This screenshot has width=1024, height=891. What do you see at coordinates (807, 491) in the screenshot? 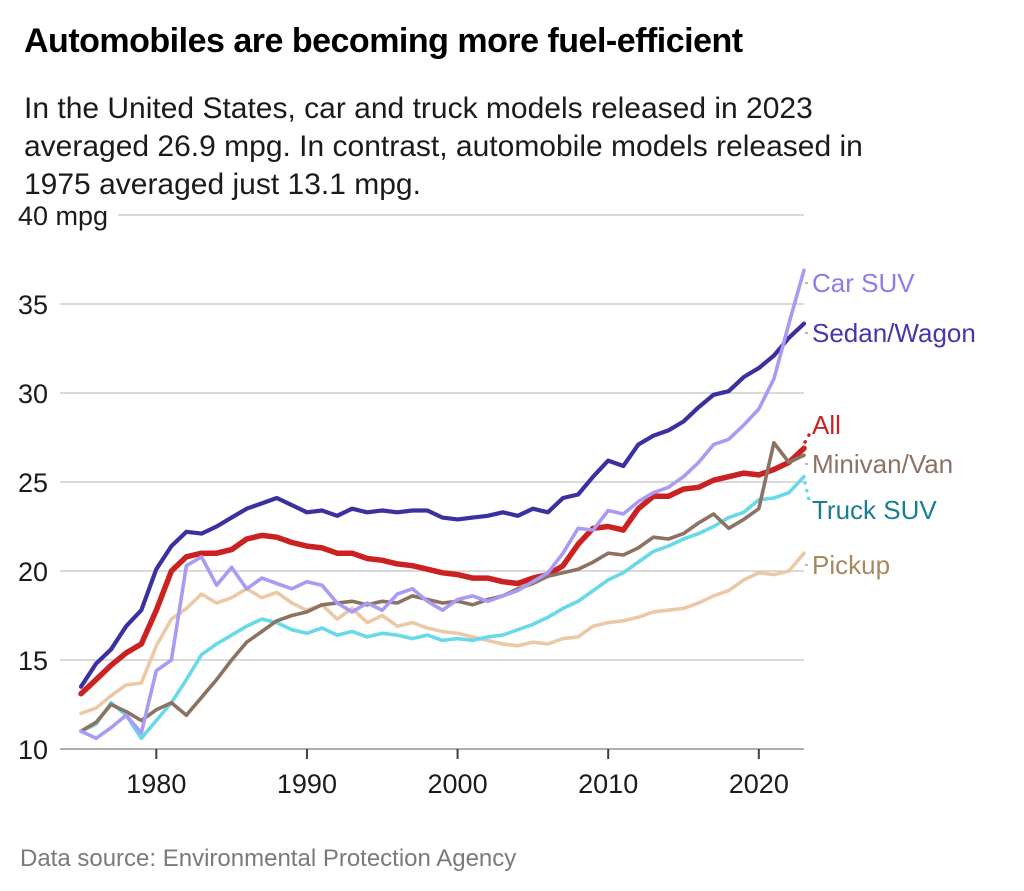
I see `leader-dotted-truck-suv` at bounding box center [807, 491].